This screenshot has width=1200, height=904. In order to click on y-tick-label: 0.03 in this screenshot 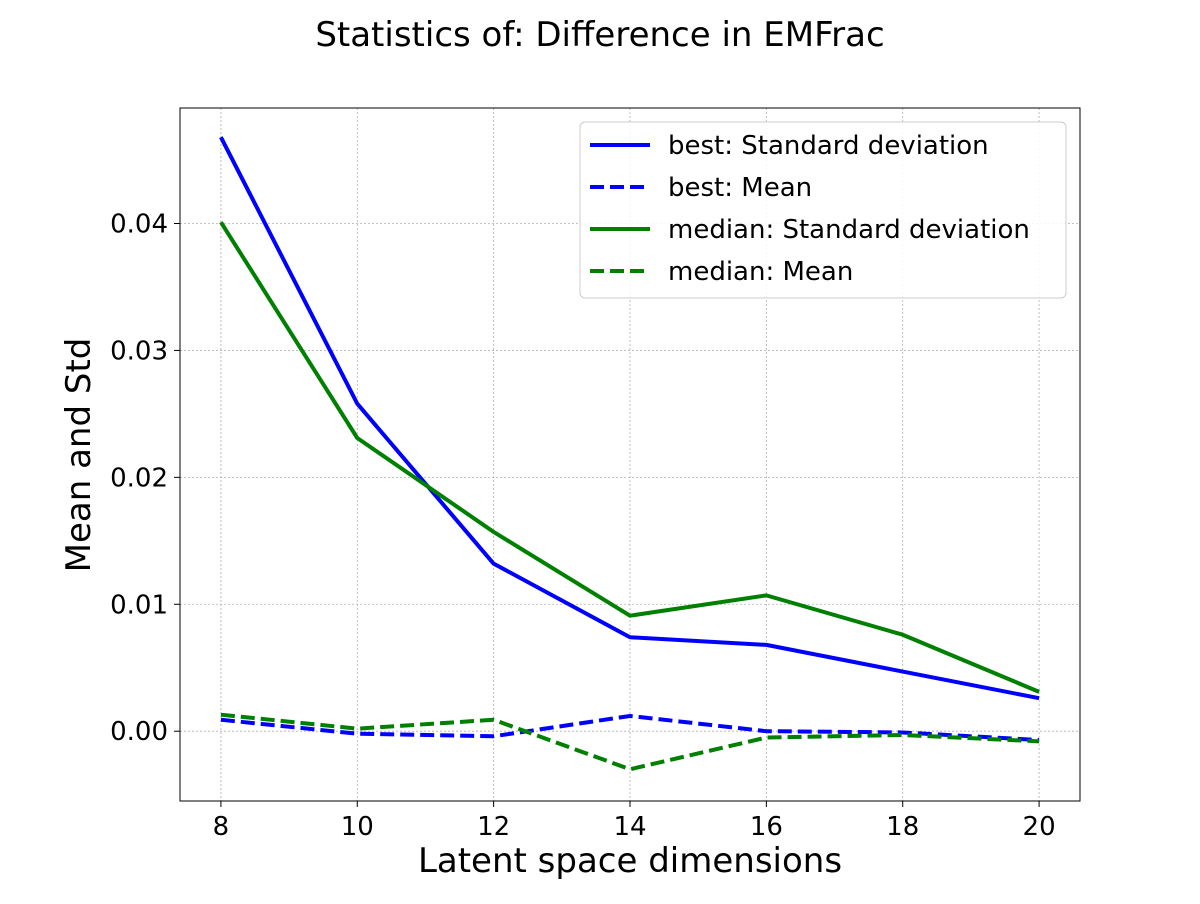, I will do `click(139, 351)`.